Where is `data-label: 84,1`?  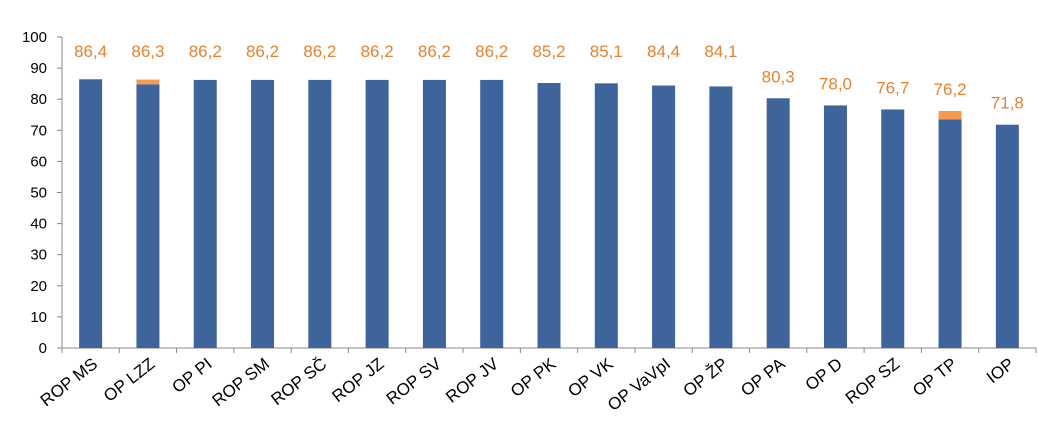
data-label: 84,1 is located at coordinates (720, 51).